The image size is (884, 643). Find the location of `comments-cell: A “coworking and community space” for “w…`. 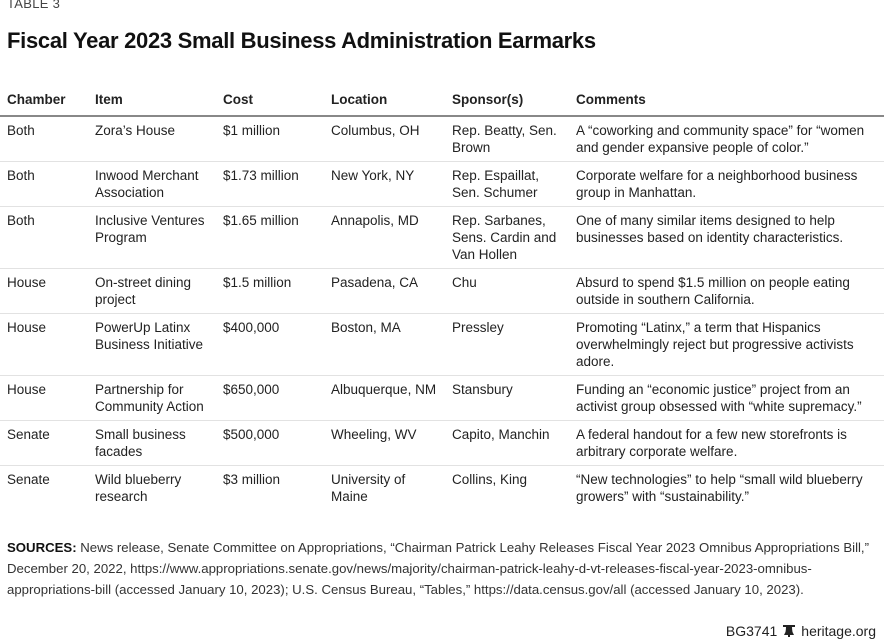

comments-cell: A “coworking and community space” for “w… is located at coordinates (726, 139).